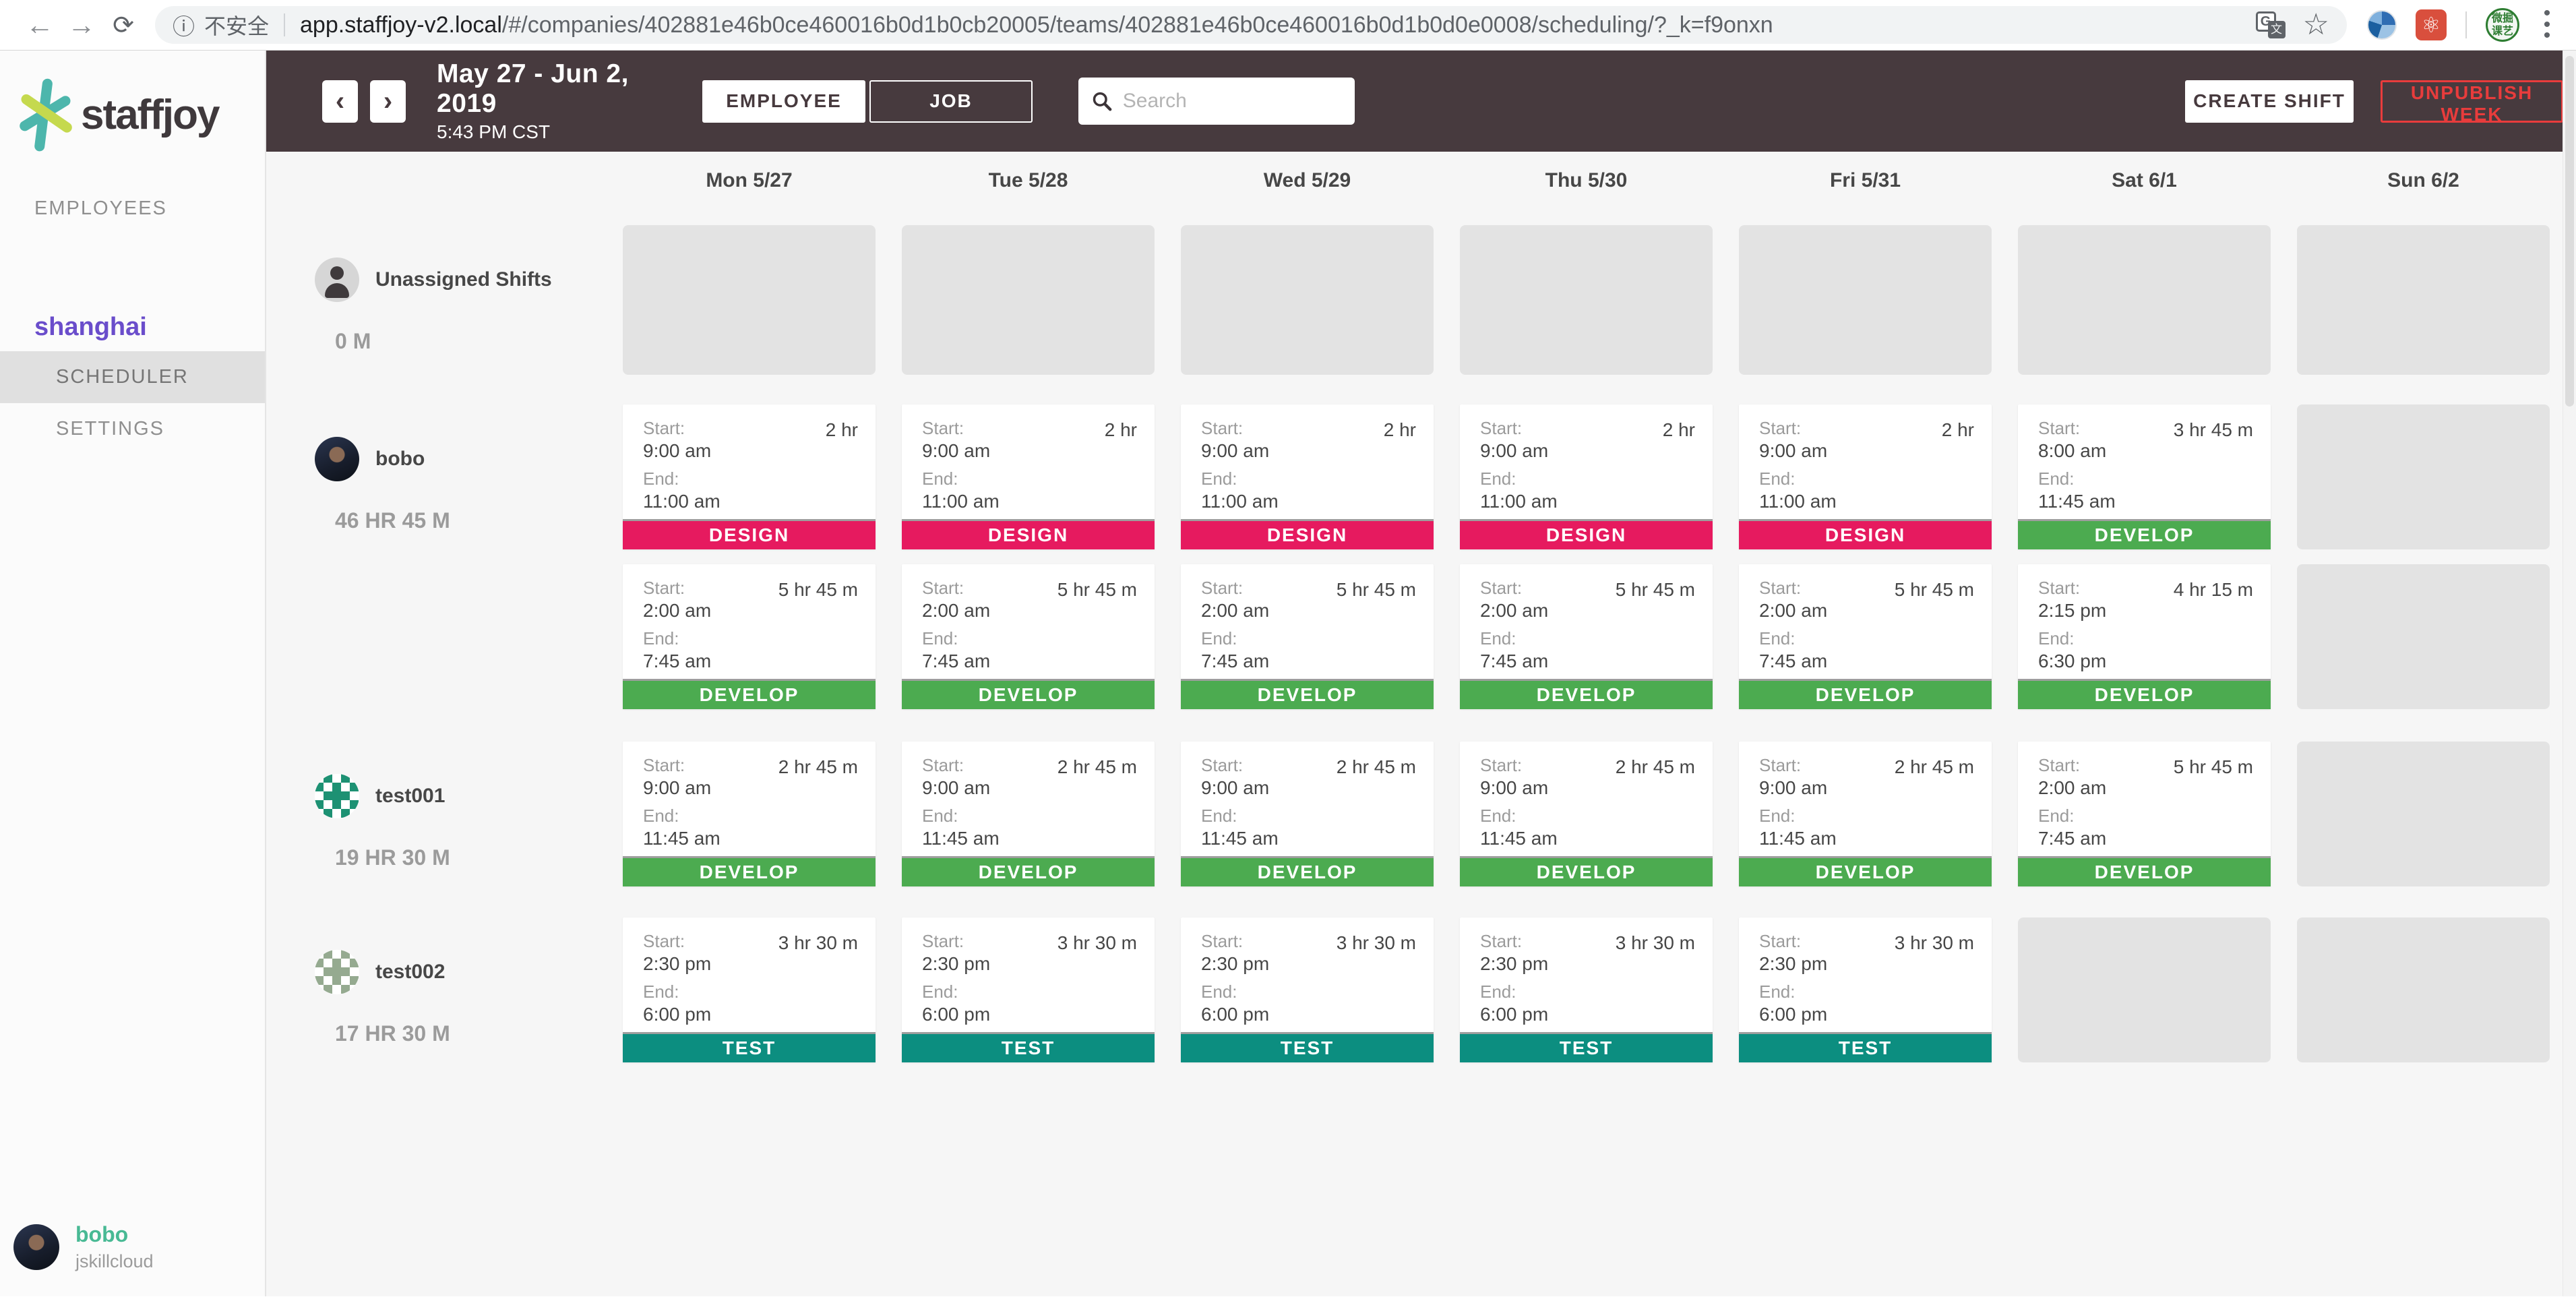 The height and width of the screenshot is (1297, 2576). Describe the element at coordinates (1678, 429) in the screenshot. I see `shift-duration: 2 hr` at that location.